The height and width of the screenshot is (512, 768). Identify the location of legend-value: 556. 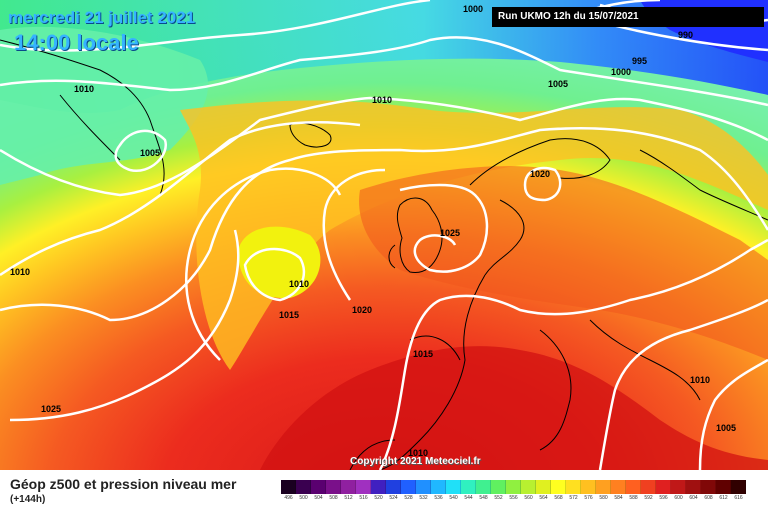
(513, 498).